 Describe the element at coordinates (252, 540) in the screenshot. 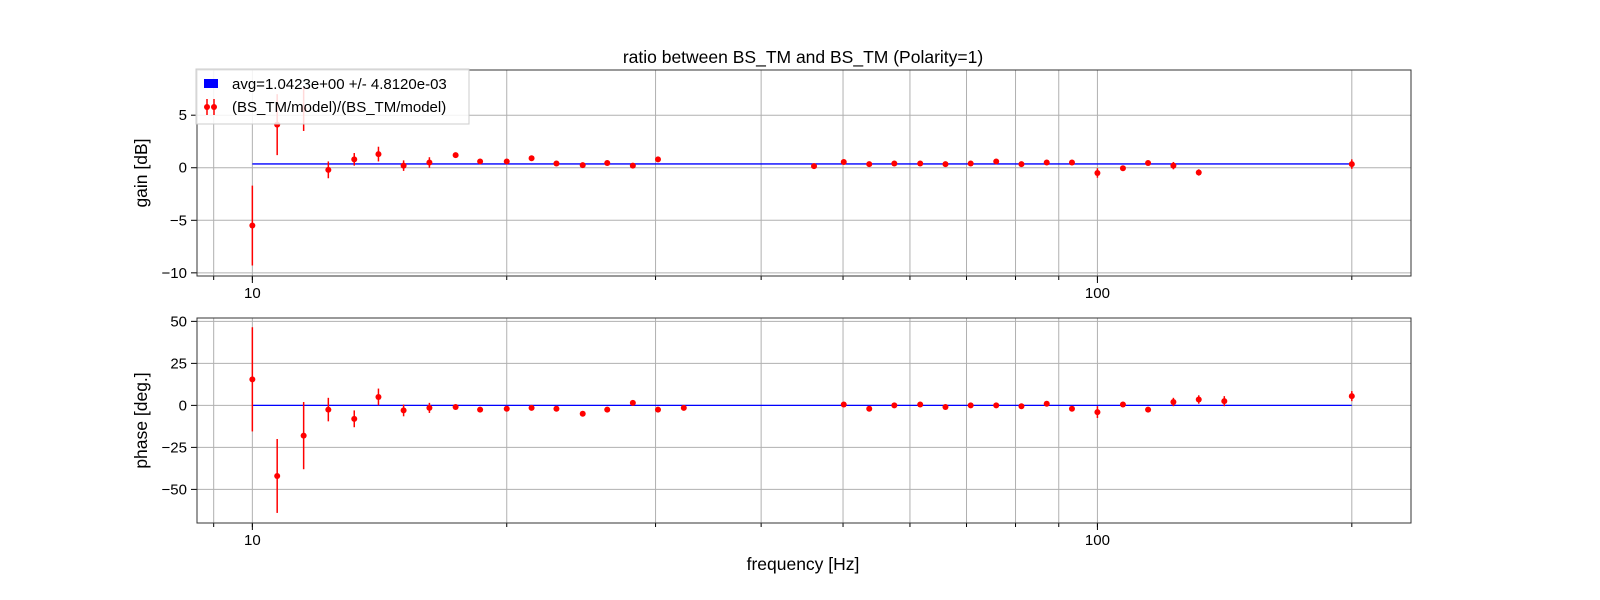

I see `phase-x-tick-label: 10` at that location.